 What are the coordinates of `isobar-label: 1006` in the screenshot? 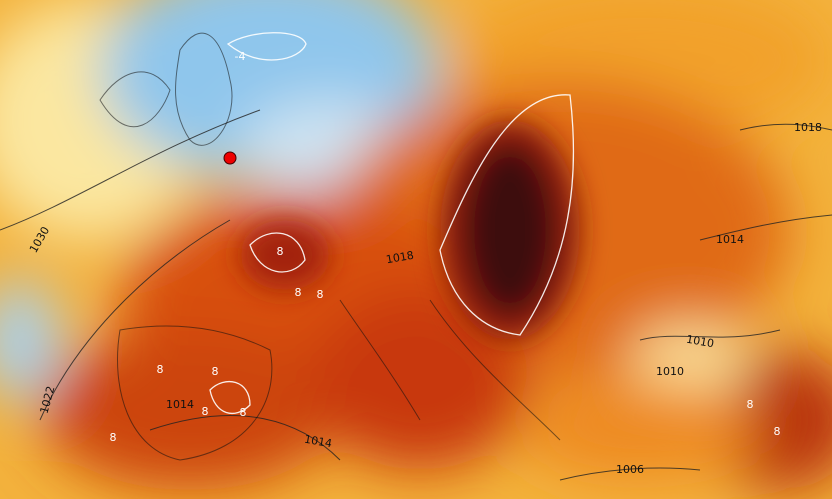 It's located at (630, 469).